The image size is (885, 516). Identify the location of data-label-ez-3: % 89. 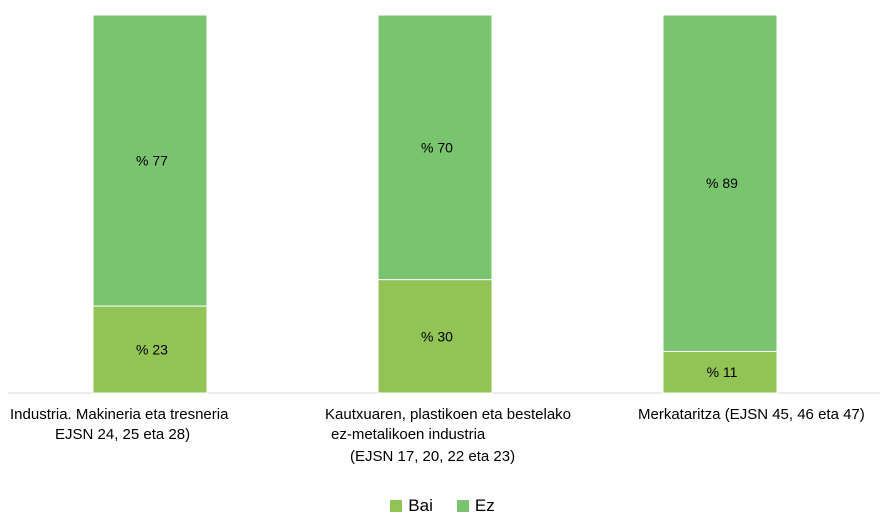
(722, 183).